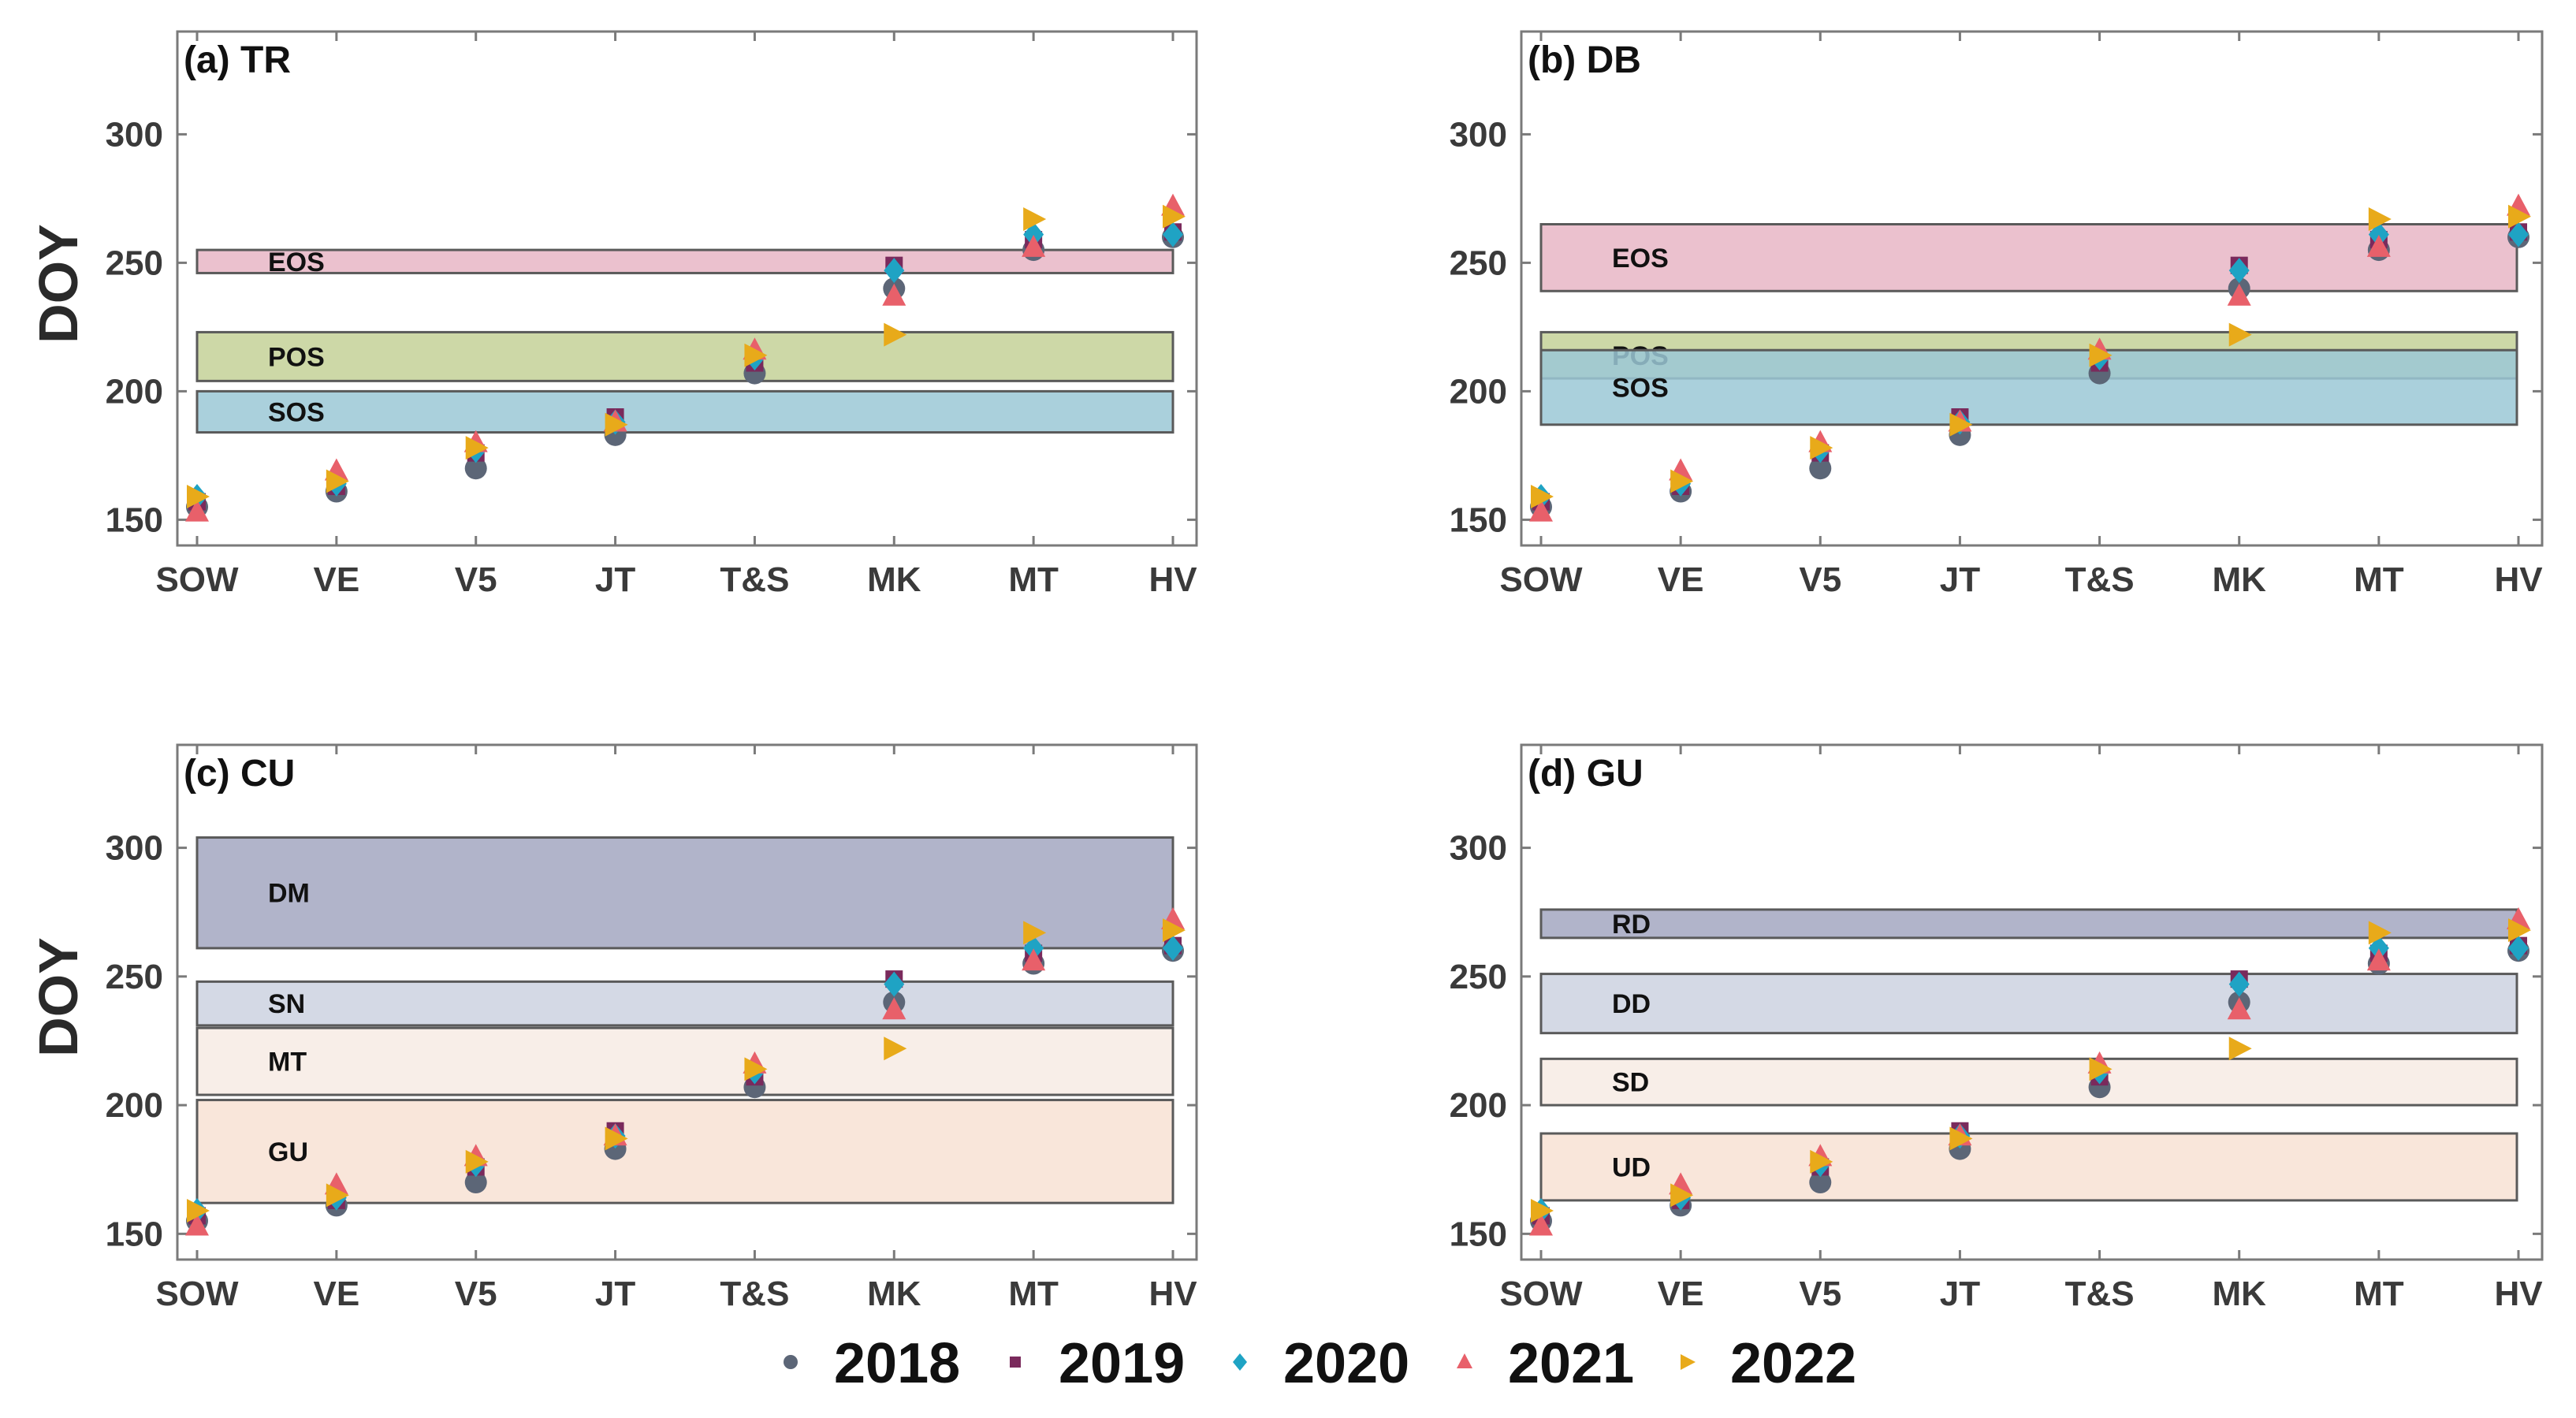  What do you see at coordinates (2028, 924) in the screenshot?
I see `band-rd` at bounding box center [2028, 924].